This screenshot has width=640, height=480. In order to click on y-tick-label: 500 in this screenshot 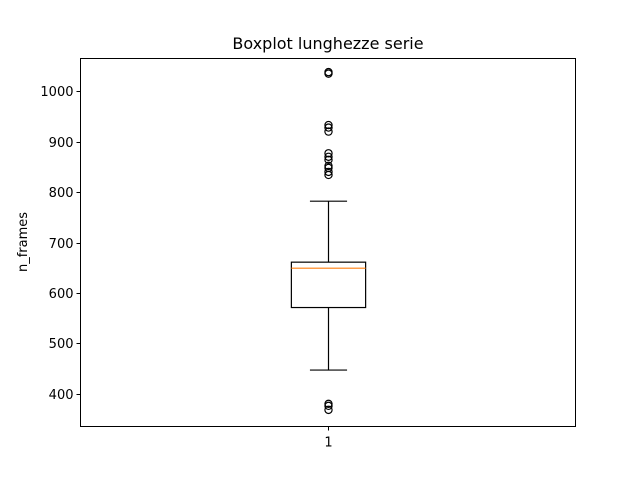, I will do `click(61, 344)`.